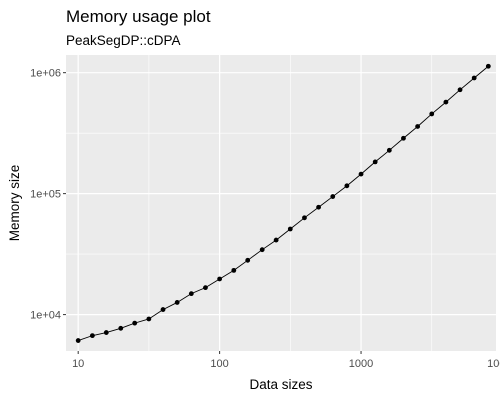 This screenshot has width=500, height=400. What do you see at coordinates (45, 74) in the screenshot?
I see `y-tick-label: 1e+06` at bounding box center [45, 74].